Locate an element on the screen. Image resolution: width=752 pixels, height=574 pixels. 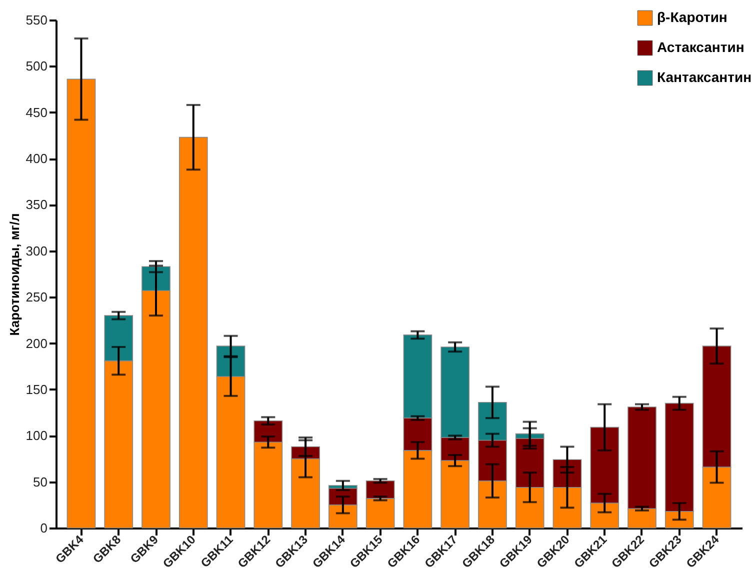
y-tick-label: 300 is located at coordinates (37, 250).